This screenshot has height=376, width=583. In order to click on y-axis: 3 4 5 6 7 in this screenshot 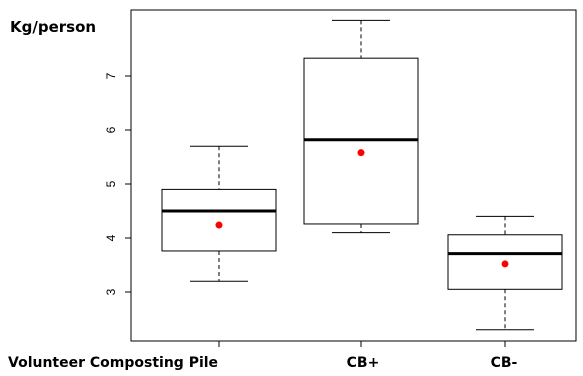, I will do `click(117, 183)`.